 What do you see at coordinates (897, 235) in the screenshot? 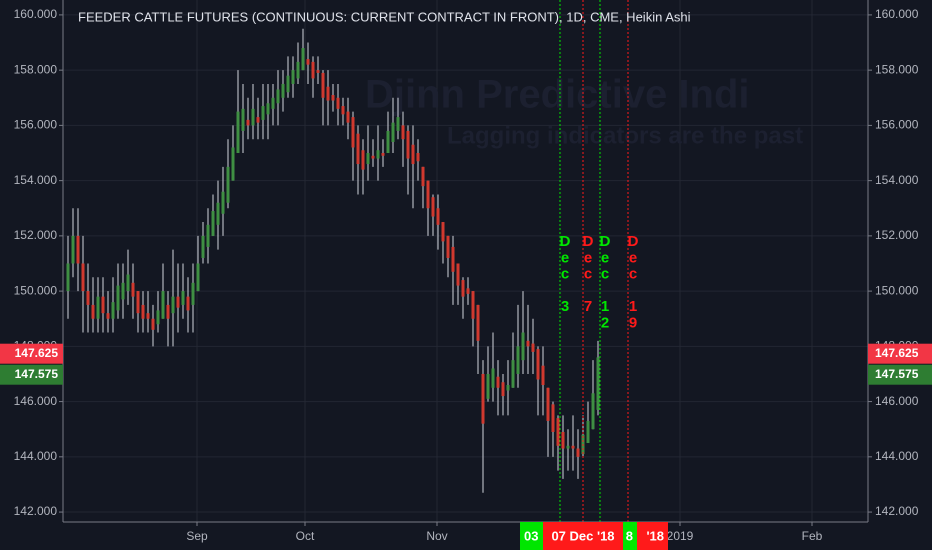
I see `y-tick-label: 152.000` at bounding box center [897, 235].